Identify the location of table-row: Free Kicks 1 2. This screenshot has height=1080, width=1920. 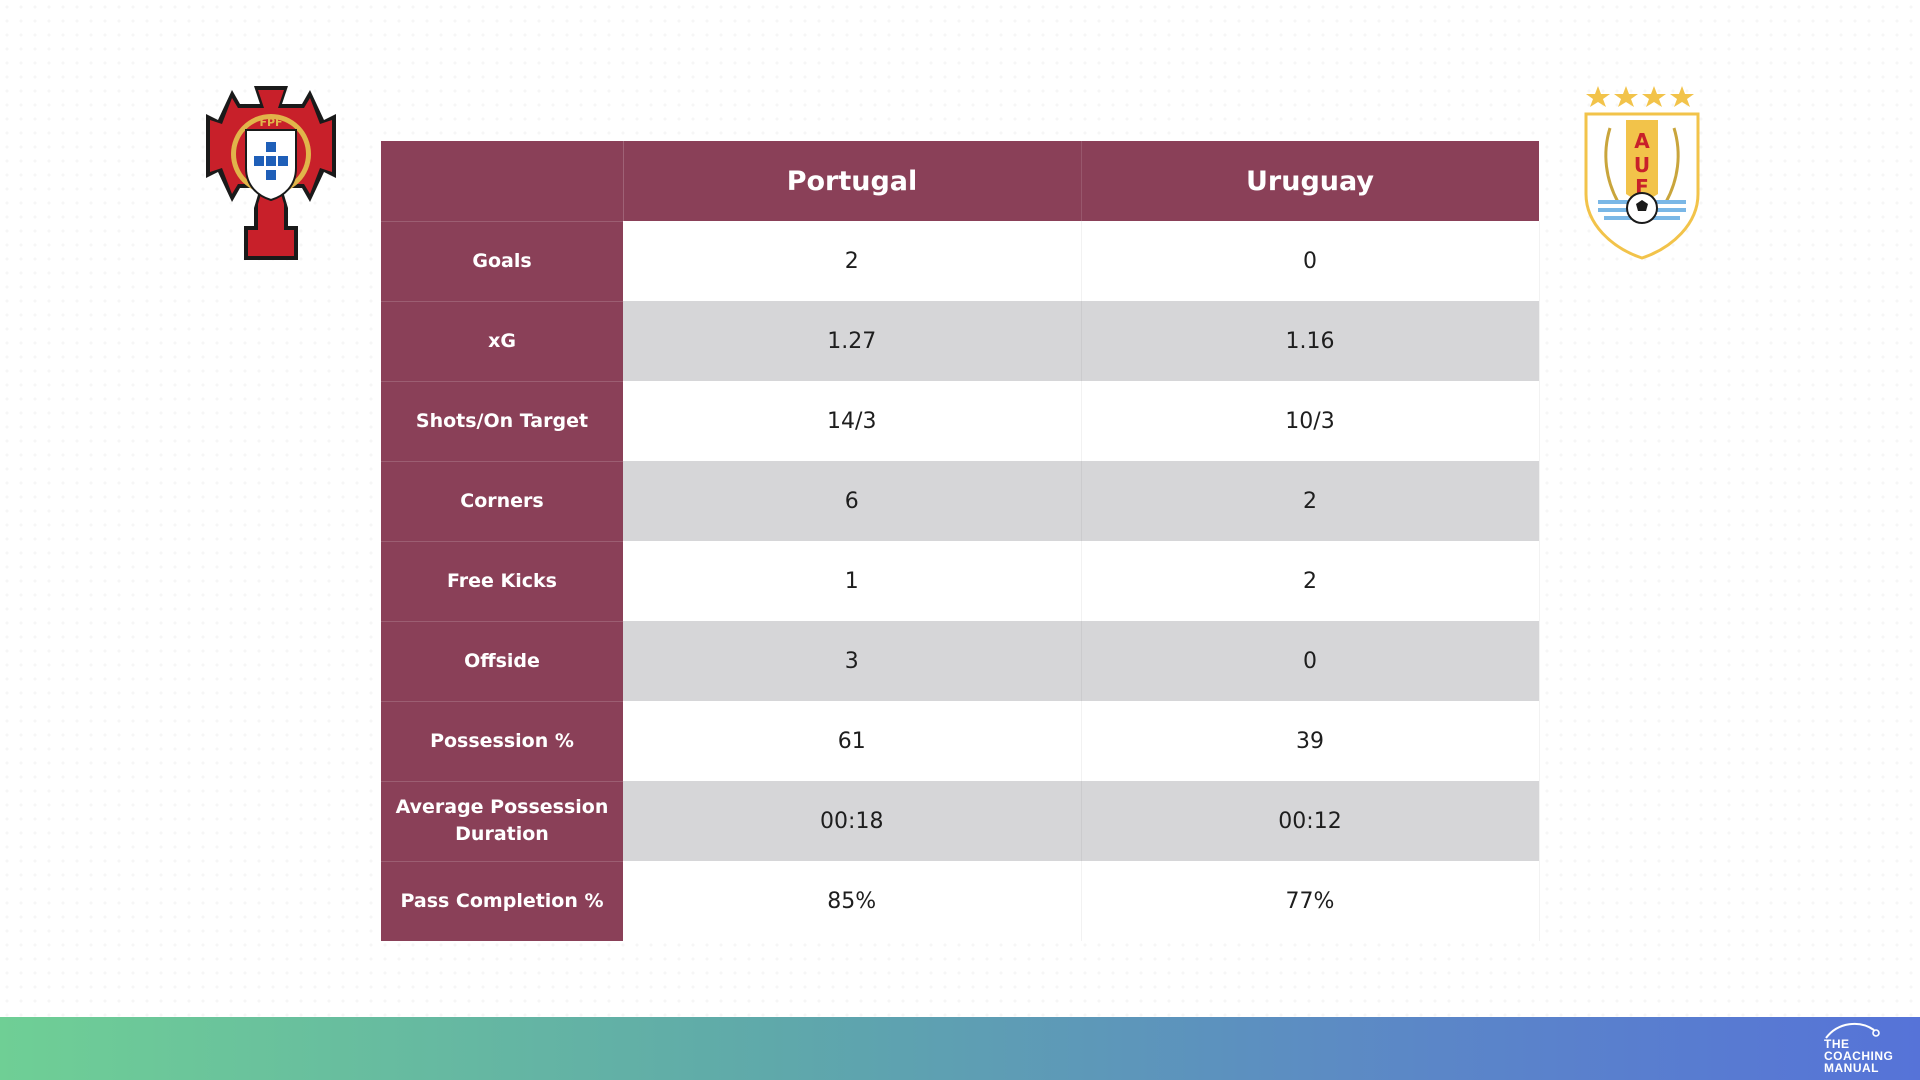
(960, 580).